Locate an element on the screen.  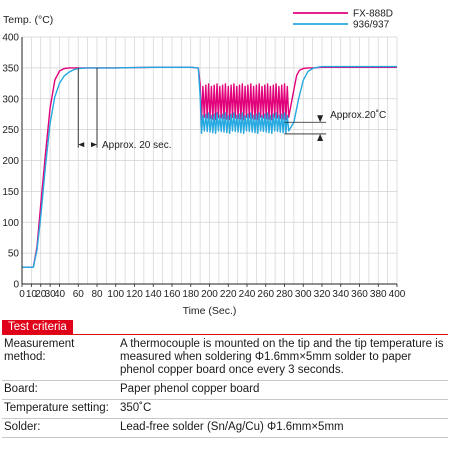
x-tick-label: 160 is located at coordinates (172, 294).